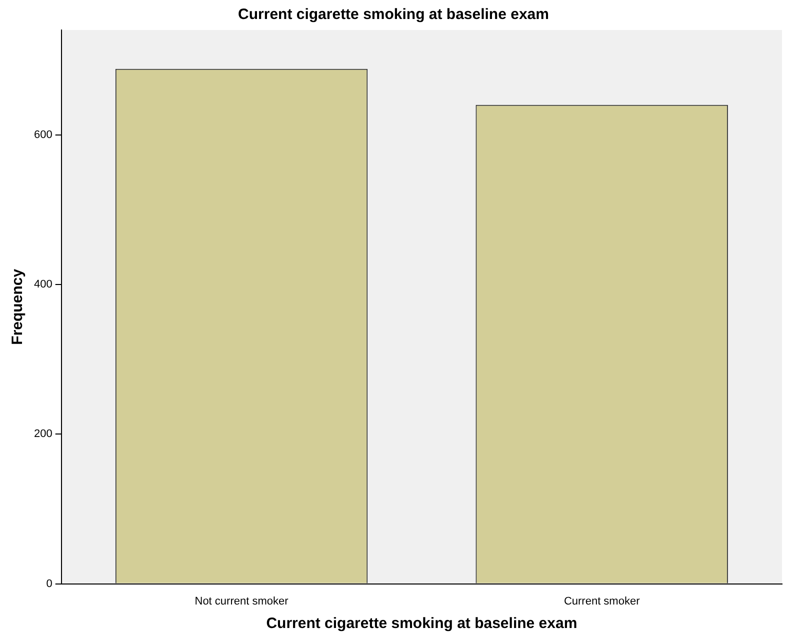 The image size is (802, 637). Describe the element at coordinates (43, 134) in the screenshot. I see `y-tick-label: 600` at that location.